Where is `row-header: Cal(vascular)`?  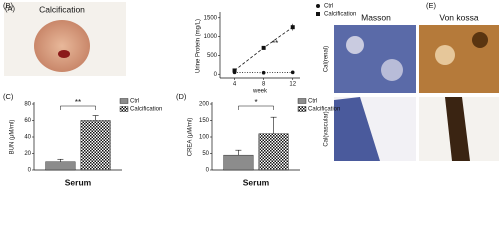 row-header: Cal(vascular) is located at coordinates (327, 128).